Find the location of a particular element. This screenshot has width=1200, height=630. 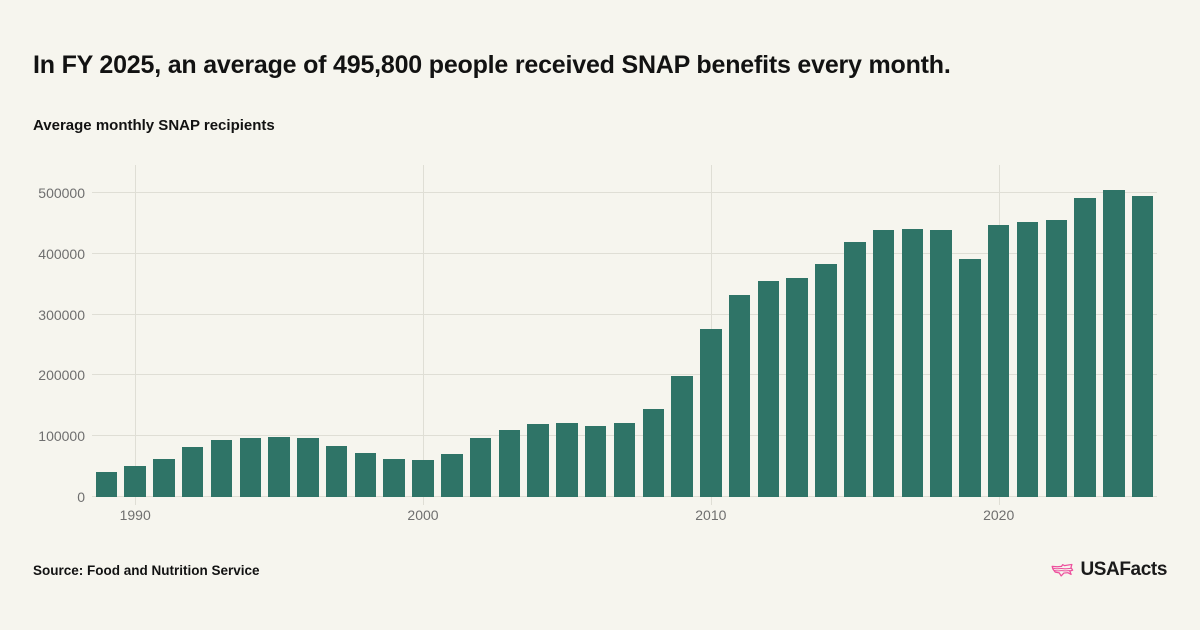

bar-2012 is located at coordinates (768, 389).